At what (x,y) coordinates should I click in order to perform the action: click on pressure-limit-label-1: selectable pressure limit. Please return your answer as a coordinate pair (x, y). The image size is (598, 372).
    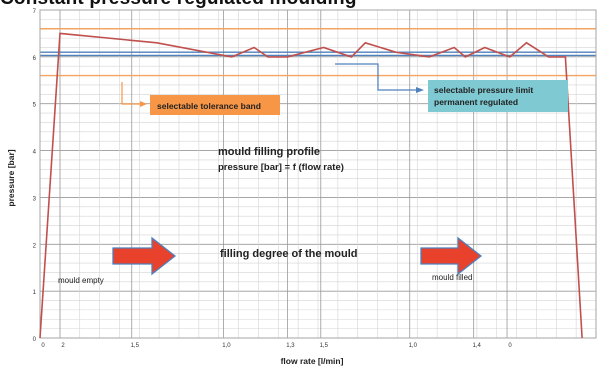
    Looking at the image, I should click on (483, 90).